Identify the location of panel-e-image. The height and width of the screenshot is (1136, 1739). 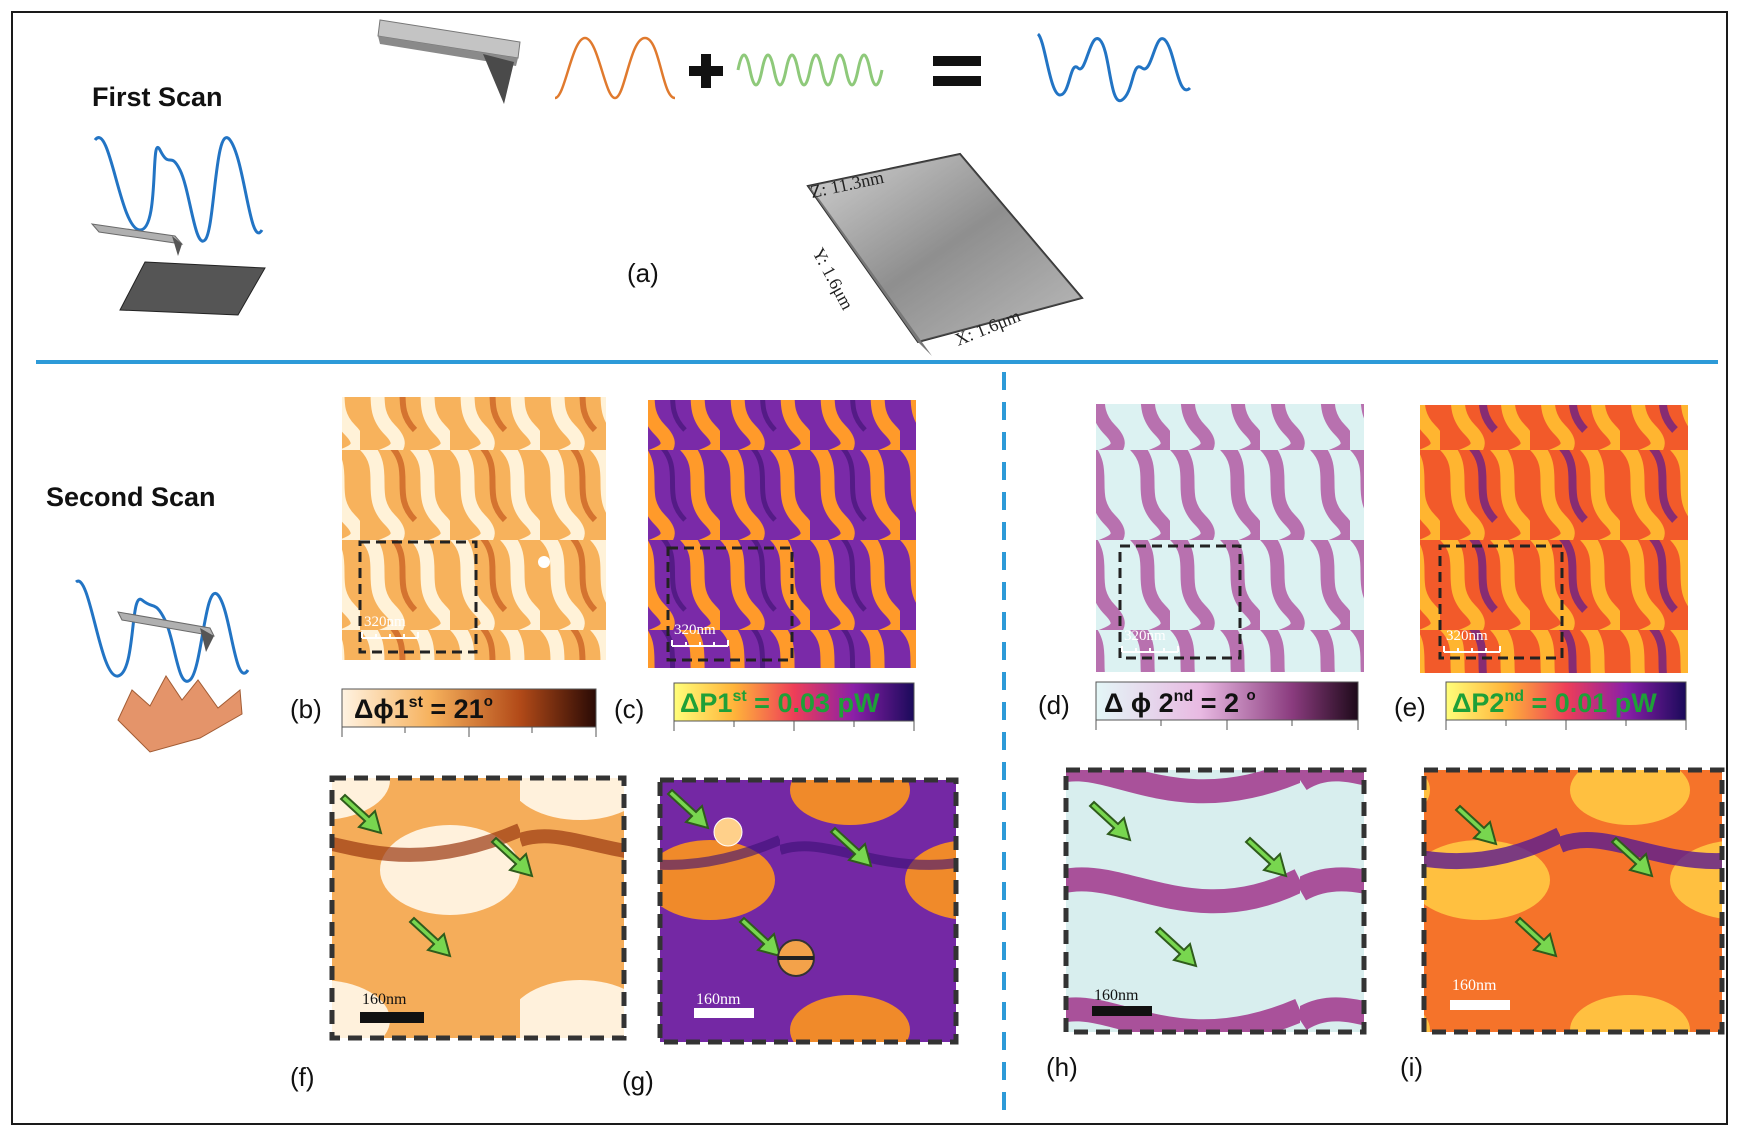
(1554, 539).